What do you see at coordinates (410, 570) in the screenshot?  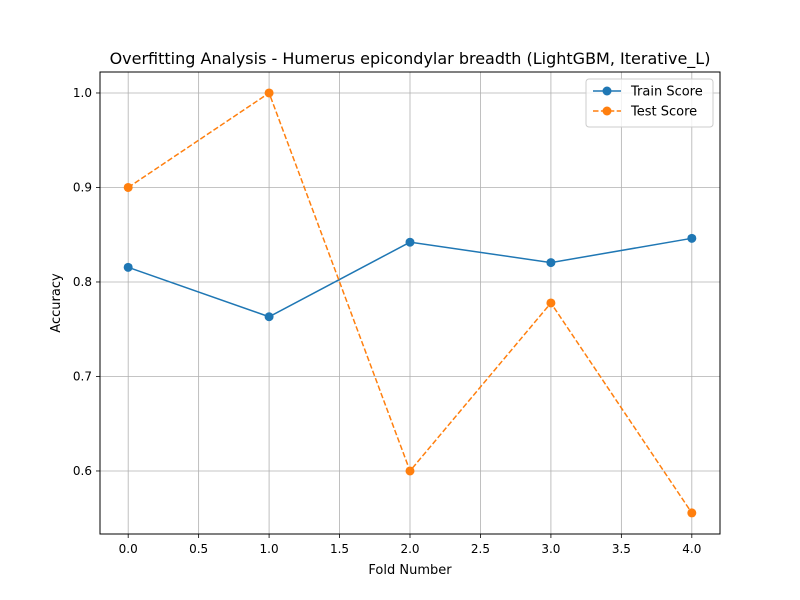 I see `x-axis-label: Fold Number` at bounding box center [410, 570].